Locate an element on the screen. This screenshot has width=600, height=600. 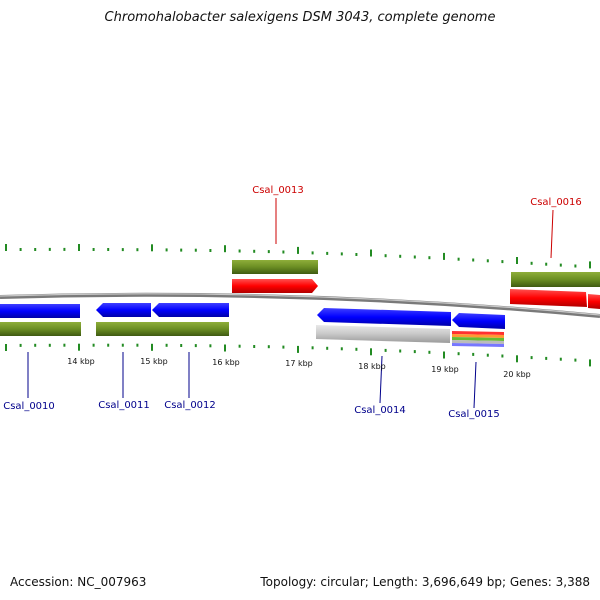
scale-label: 16 kbp is located at coordinates (226, 362).